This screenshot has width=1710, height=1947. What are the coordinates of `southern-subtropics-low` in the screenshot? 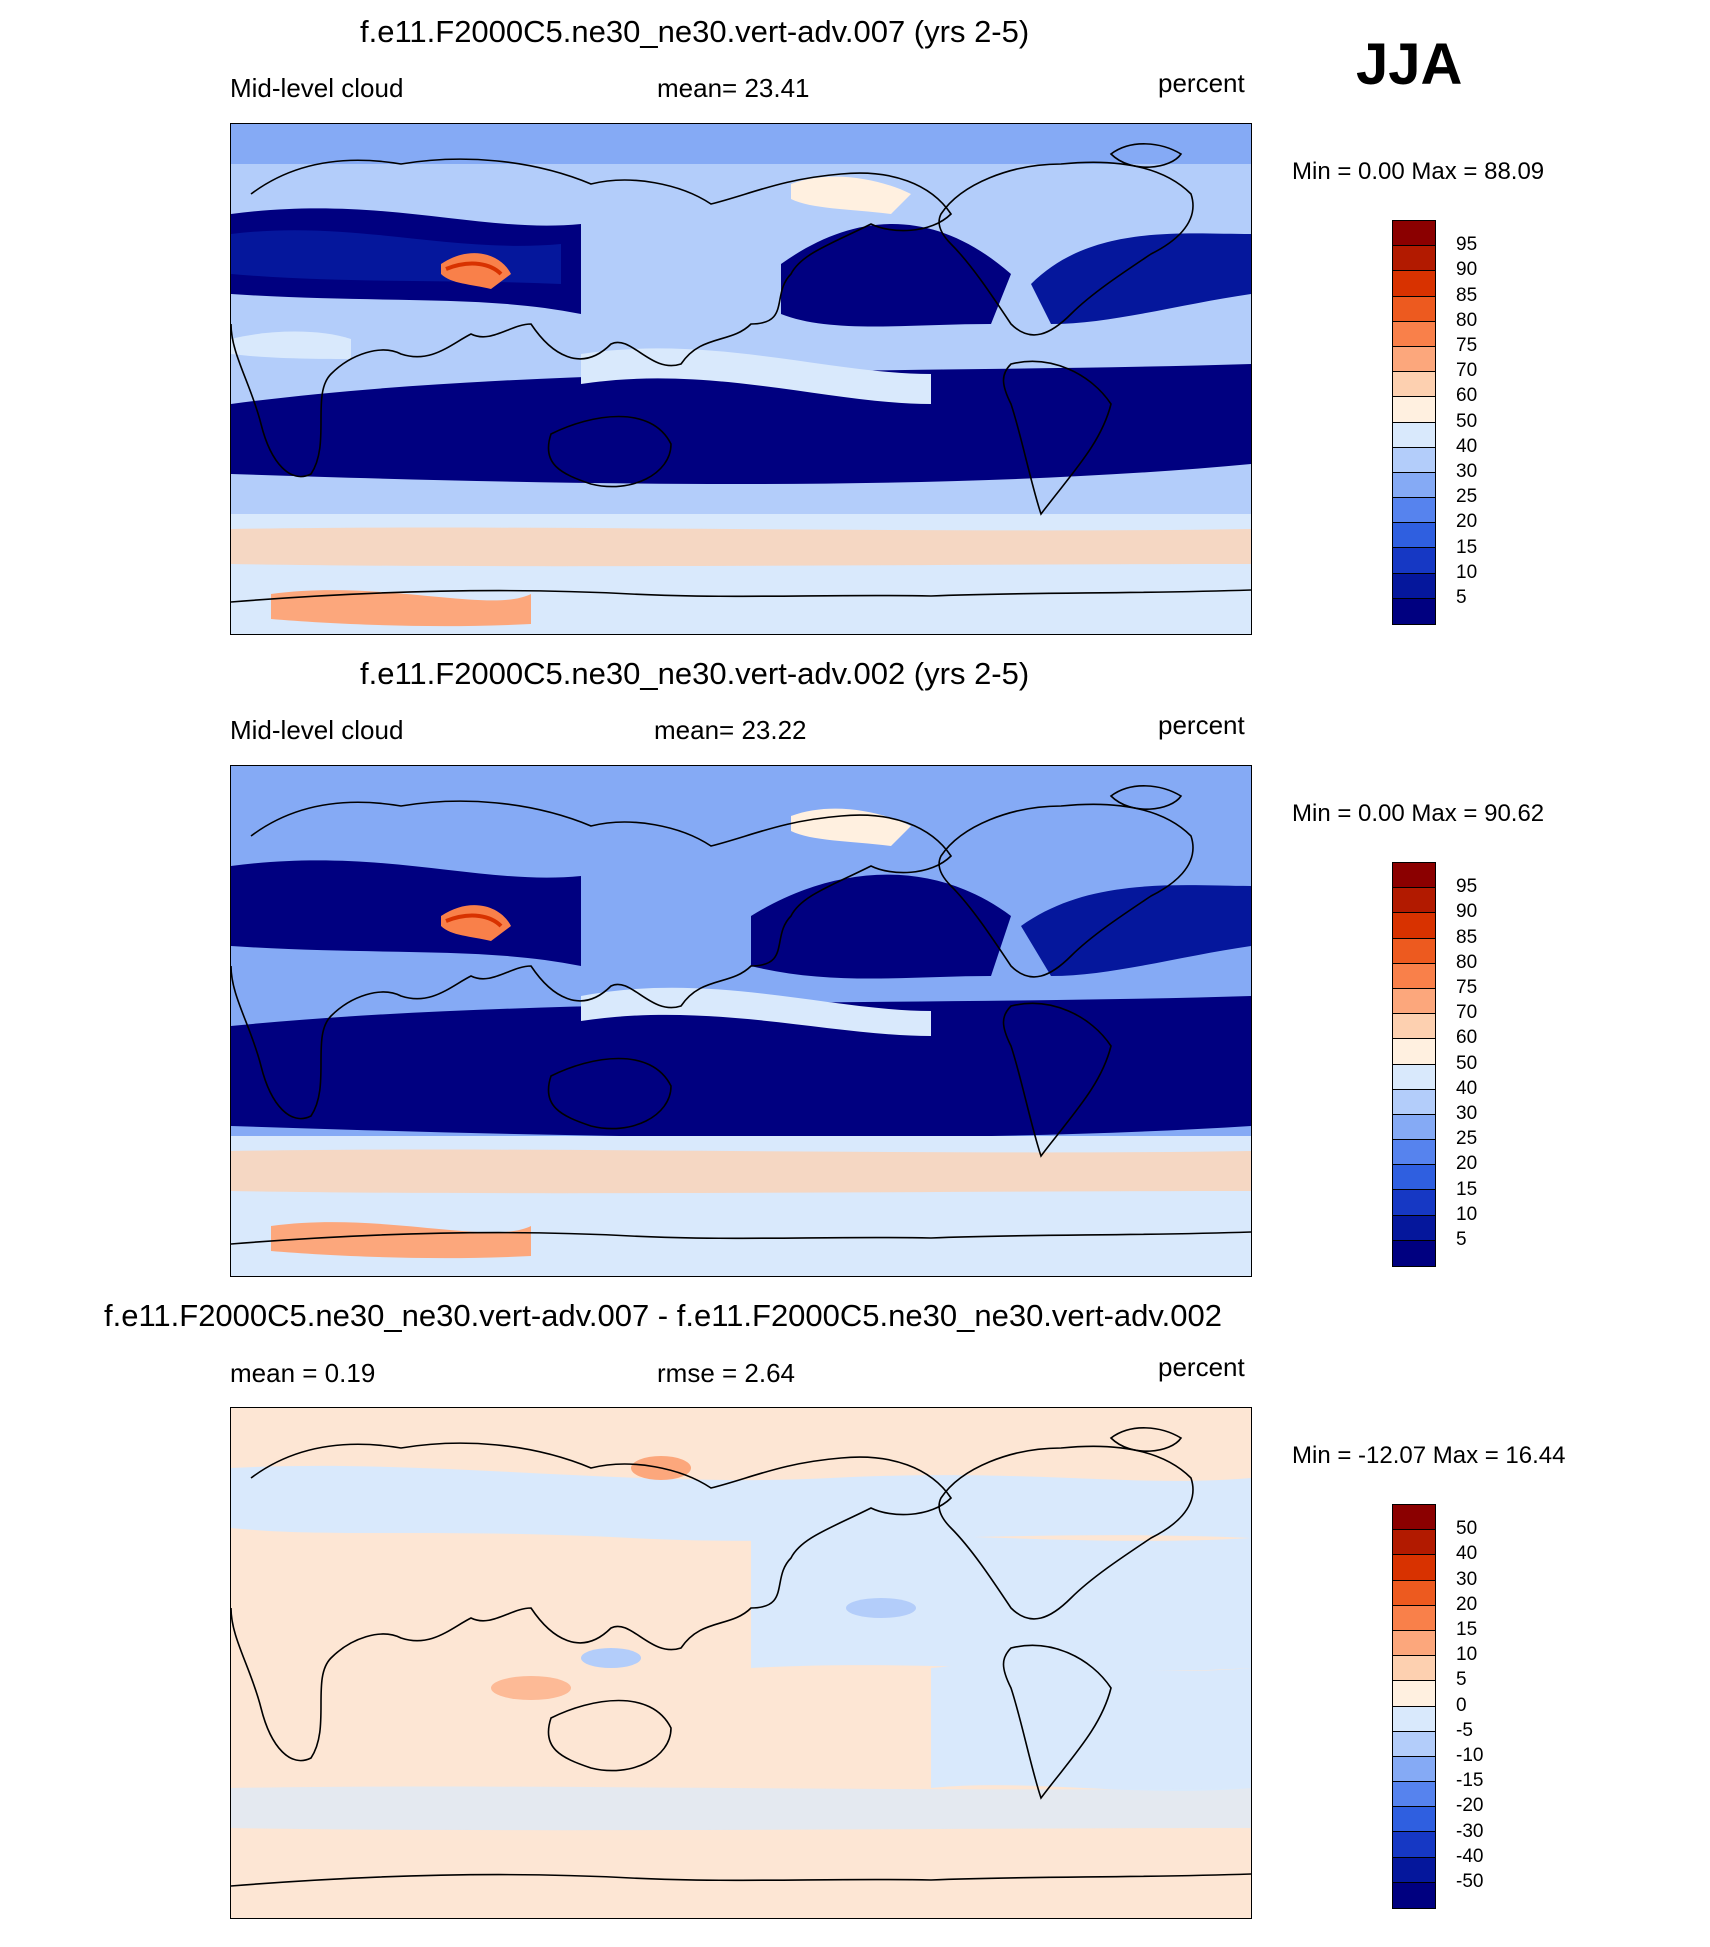 It's located at (741, 424).